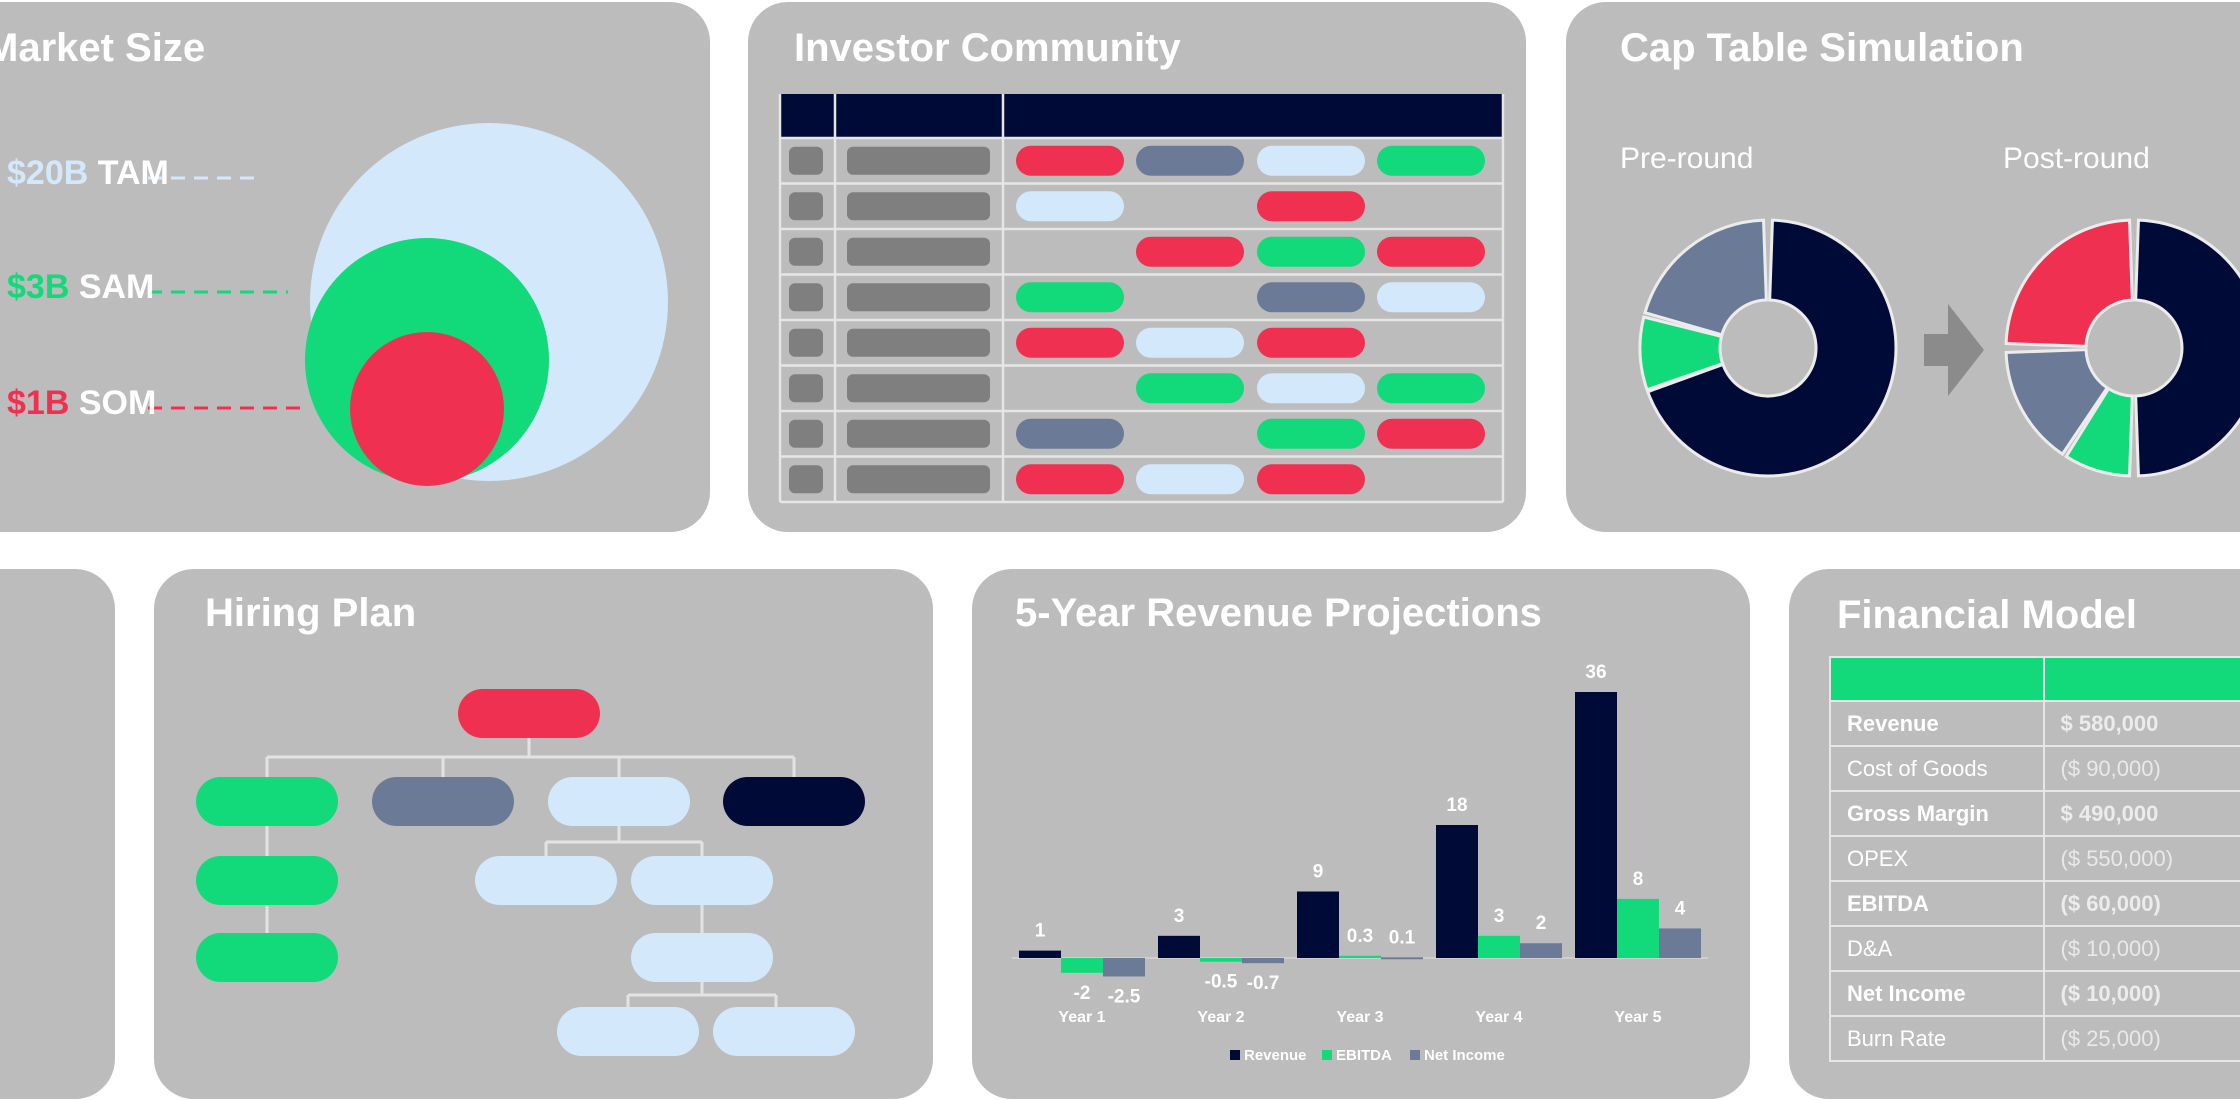 The width and height of the screenshot is (2240, 1100). I want to click on post-round-donut, so click(2122, 348).